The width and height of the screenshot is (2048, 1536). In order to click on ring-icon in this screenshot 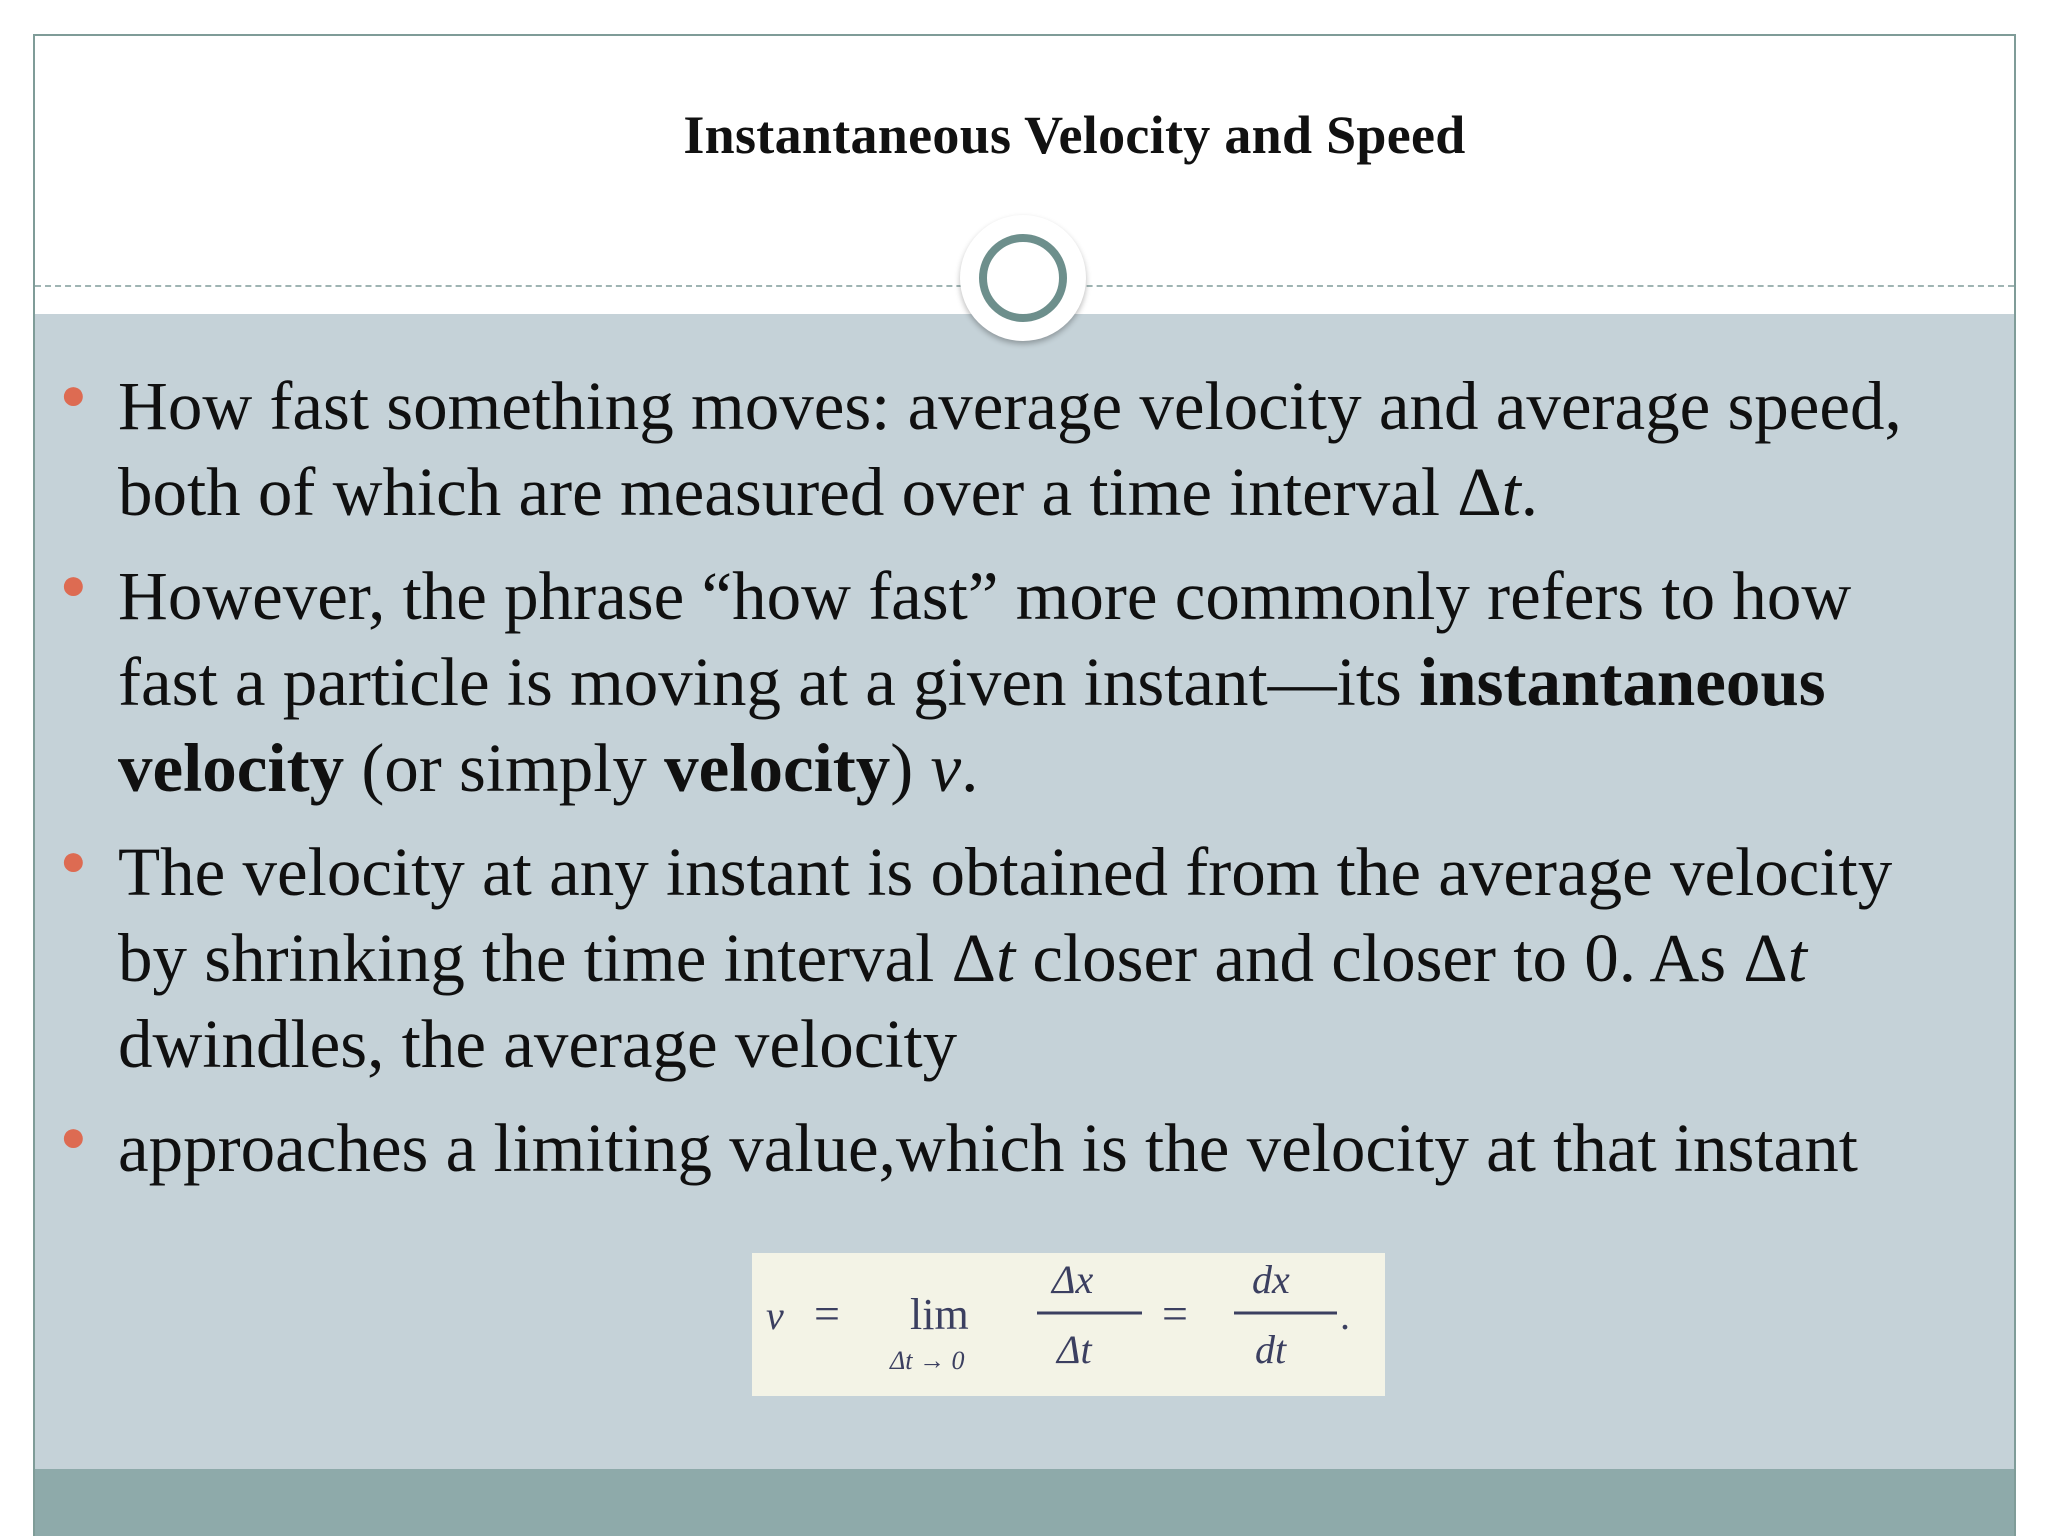, I will do `click(1023, 278)`.